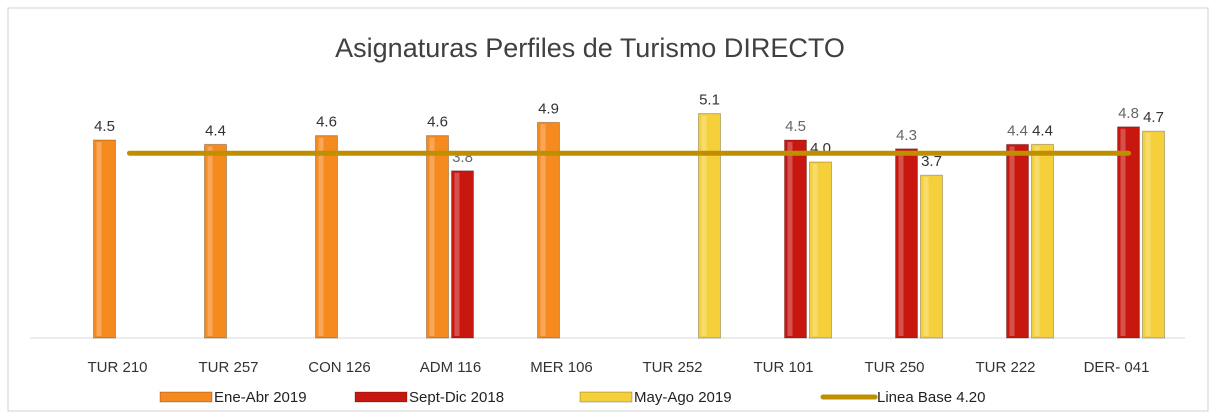  I want to click on x-tick-label: MER 106, so click(561, 367).